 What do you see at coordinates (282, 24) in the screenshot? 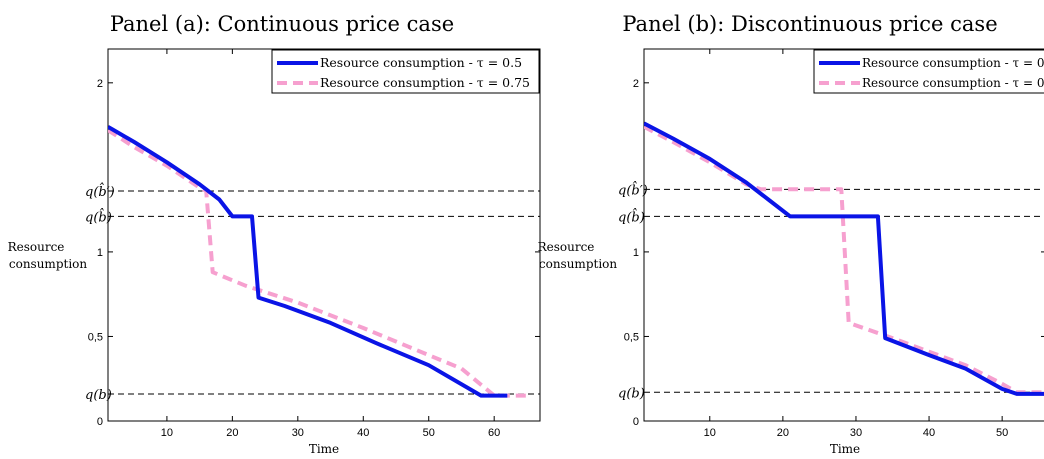
I see `chart-title: Panel (a): Continuous price case` at bounding box center [282, 24].